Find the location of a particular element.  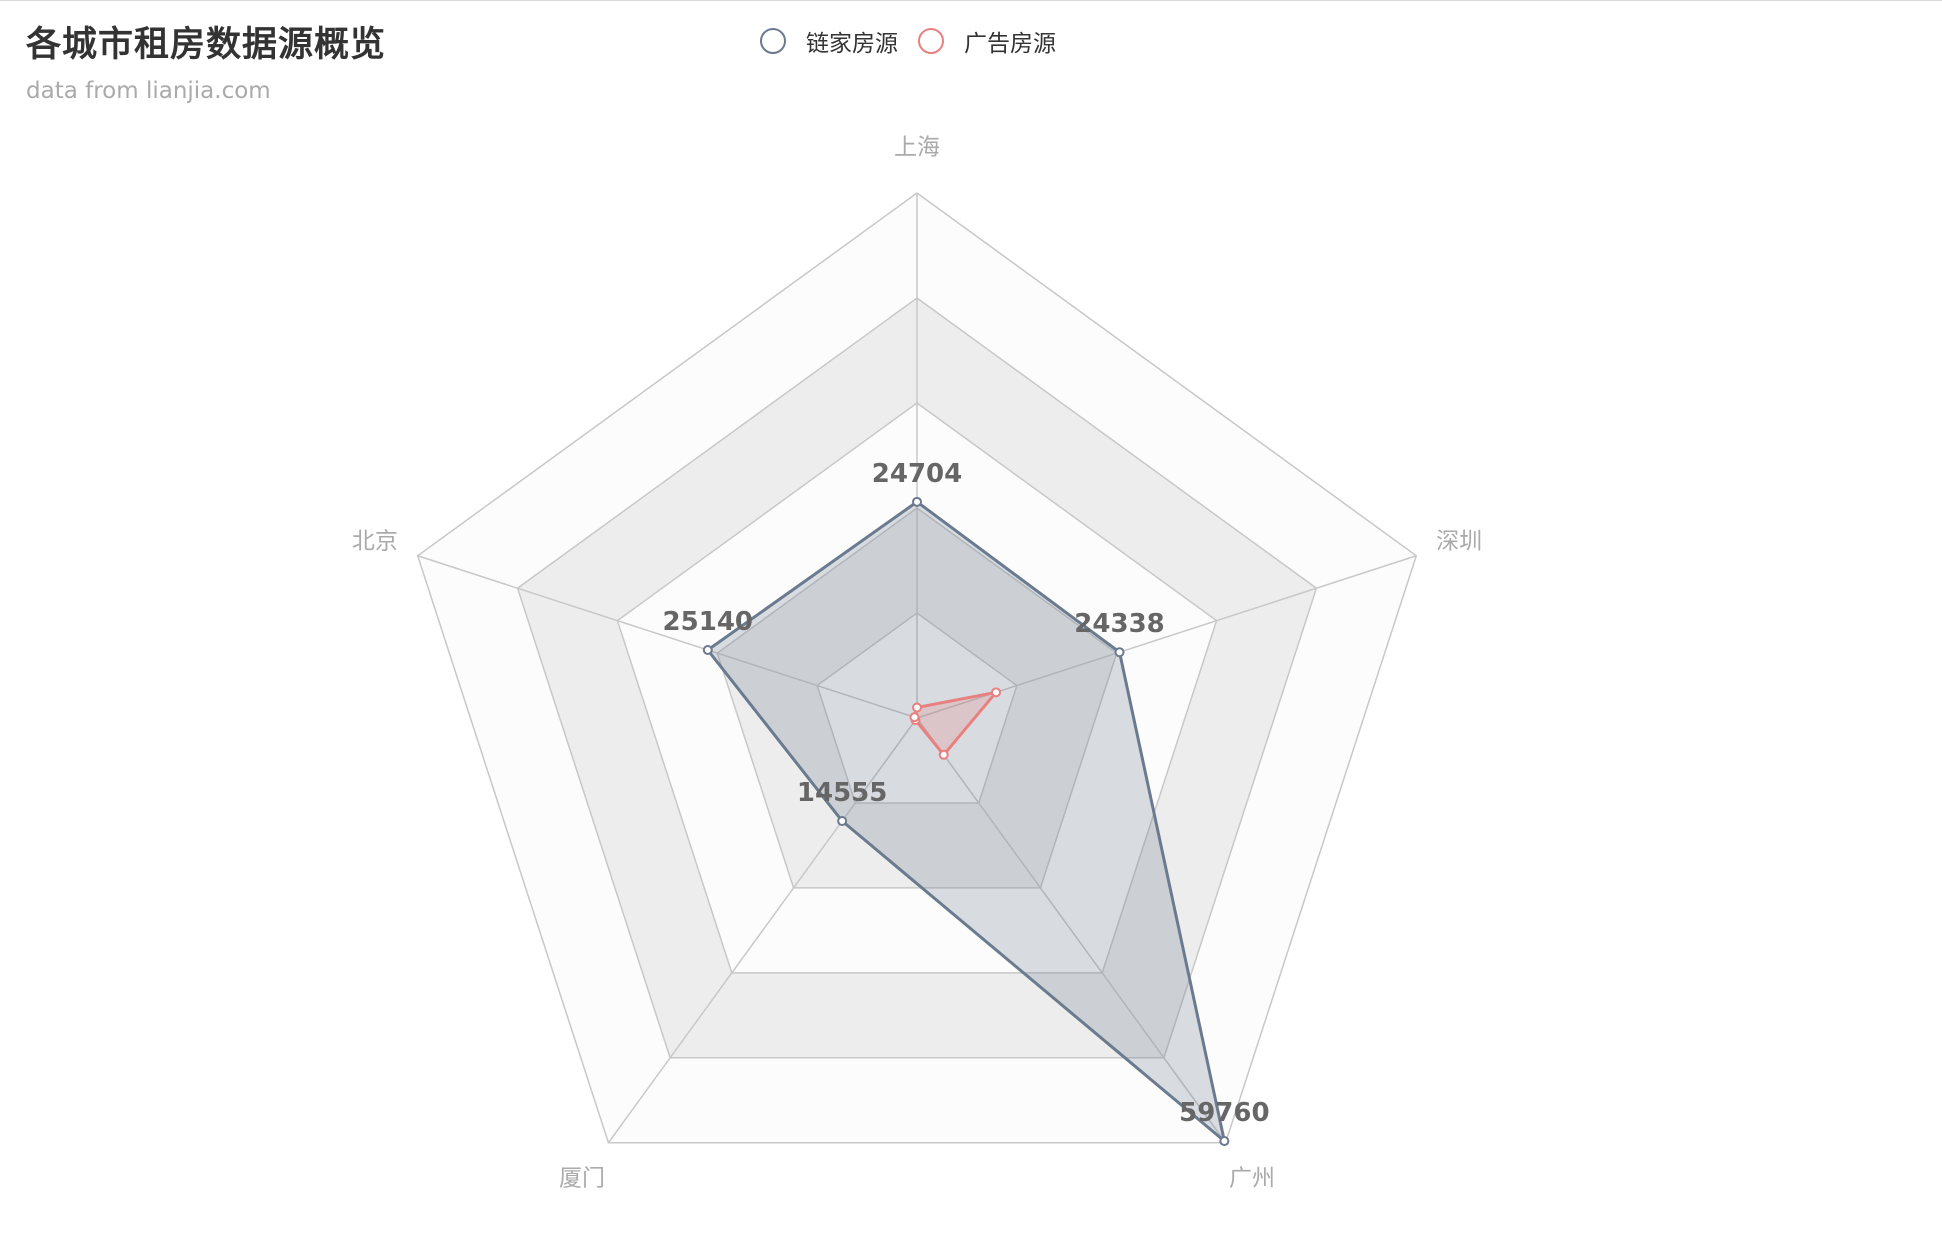

radar-value-label: 24338 is located at coordinates (1119, 624).